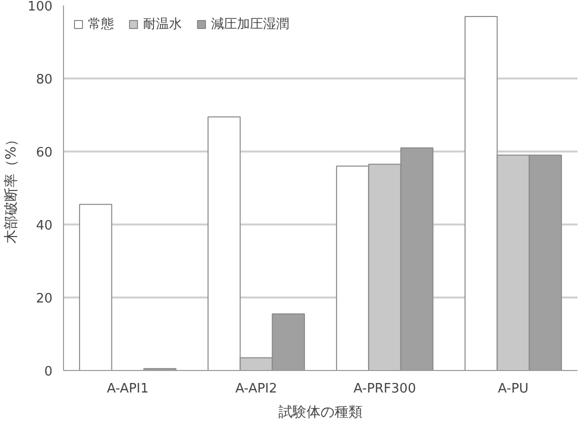 This screenshot has height=423, width=582. I want to click on y-tick-label: 40, so click(44, 226).